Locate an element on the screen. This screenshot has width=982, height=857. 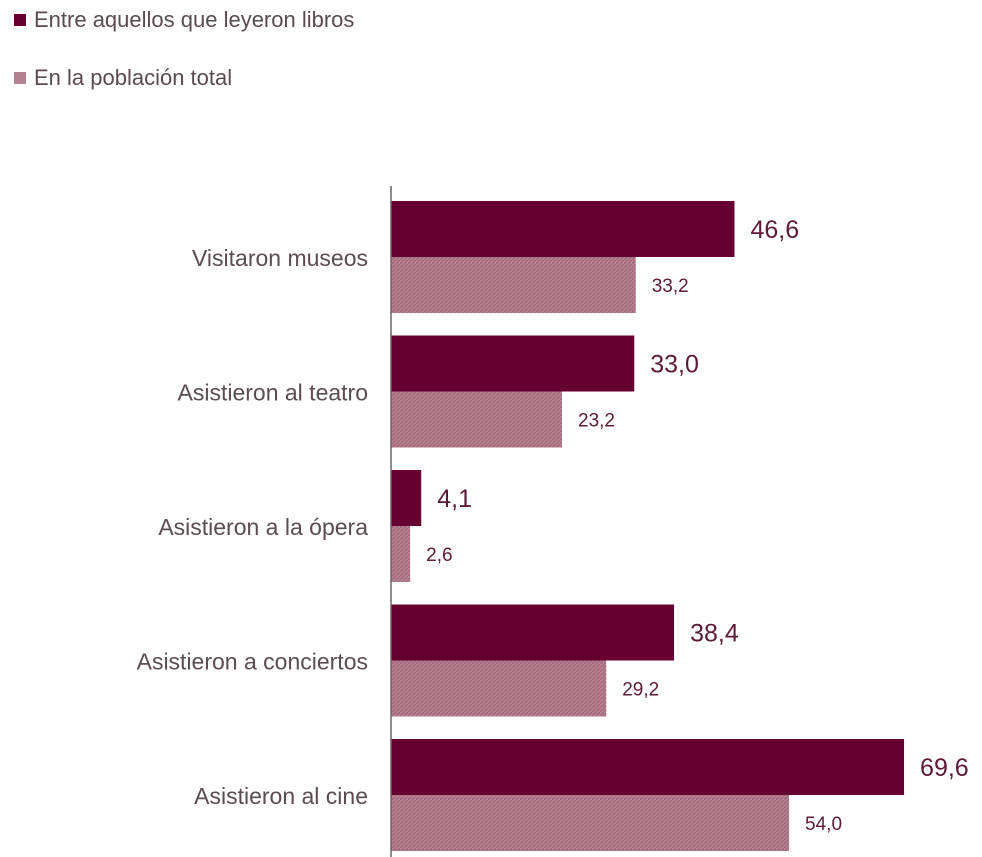
legend-swatch-series1 is located at coordinates (20, 20).